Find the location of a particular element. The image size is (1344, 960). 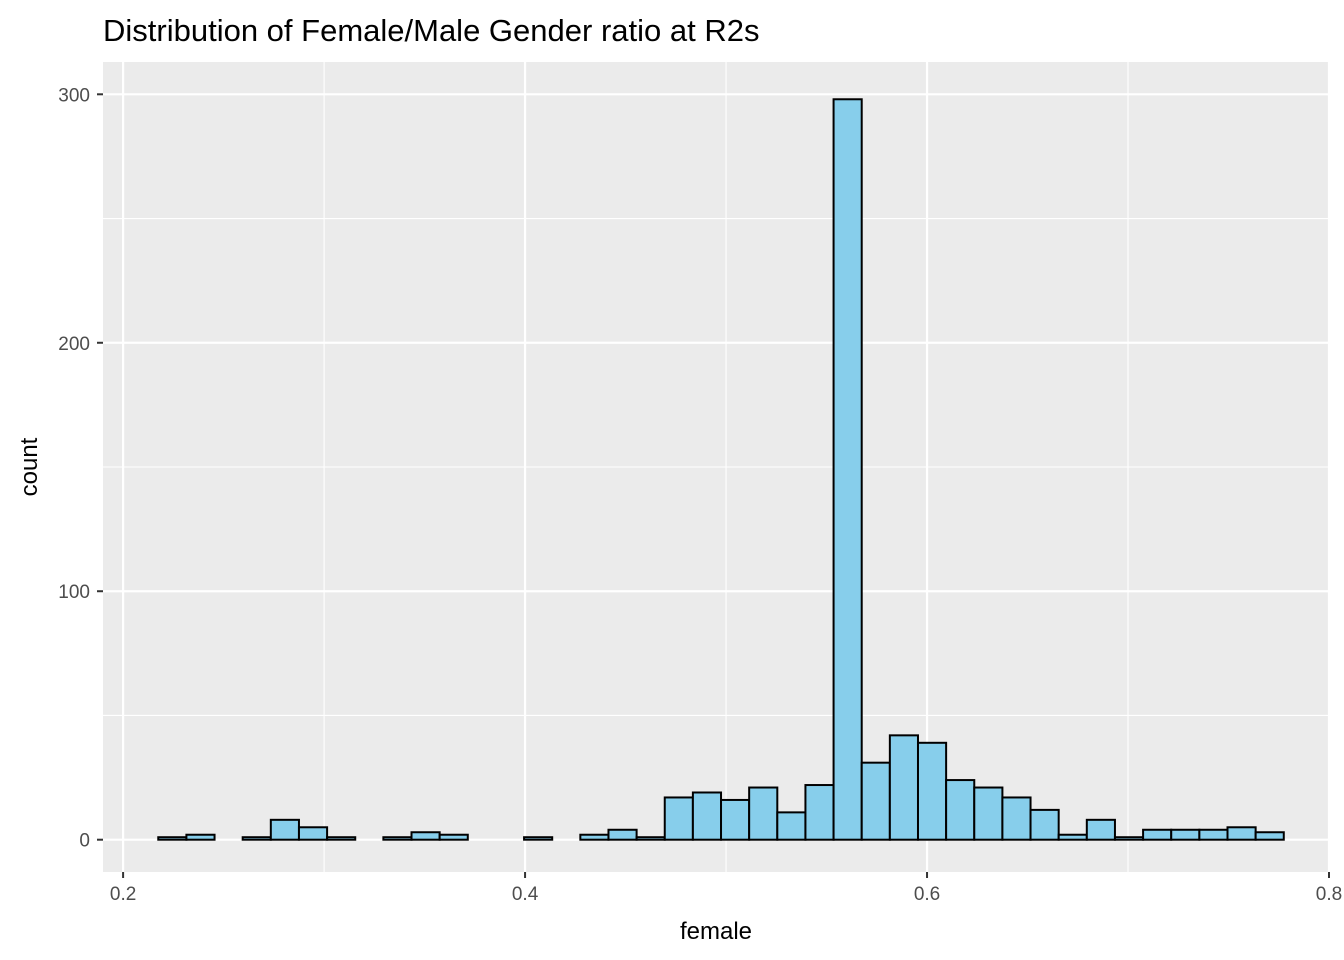

y-tick-label: 200 is located at coordinates (74, 344).